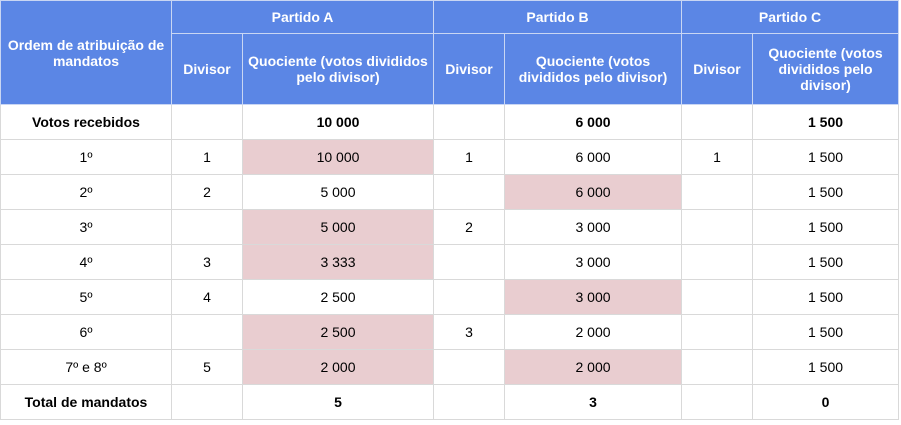  I want to click on votes-party-c: 1 500, so click(826, 122).